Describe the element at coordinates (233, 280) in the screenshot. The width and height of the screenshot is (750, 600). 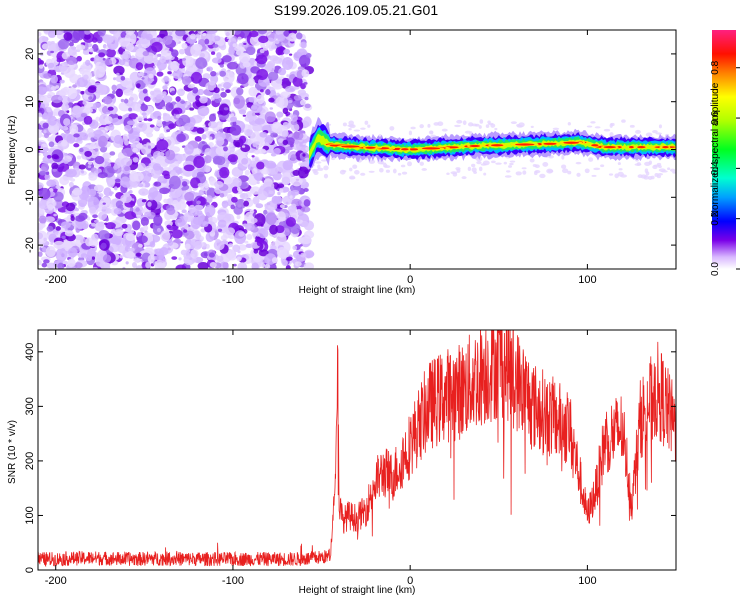
I see `x-tick-label: -100` at that location.